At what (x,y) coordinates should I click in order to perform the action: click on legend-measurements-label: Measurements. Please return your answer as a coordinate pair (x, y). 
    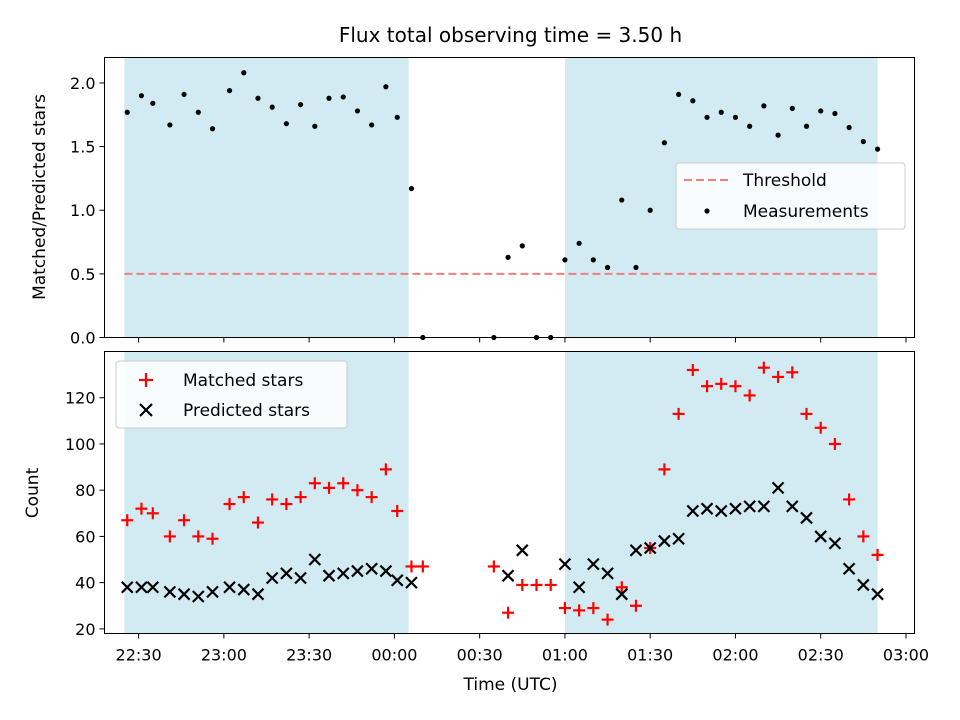
    Looking at the image, I should click on (806, 212).